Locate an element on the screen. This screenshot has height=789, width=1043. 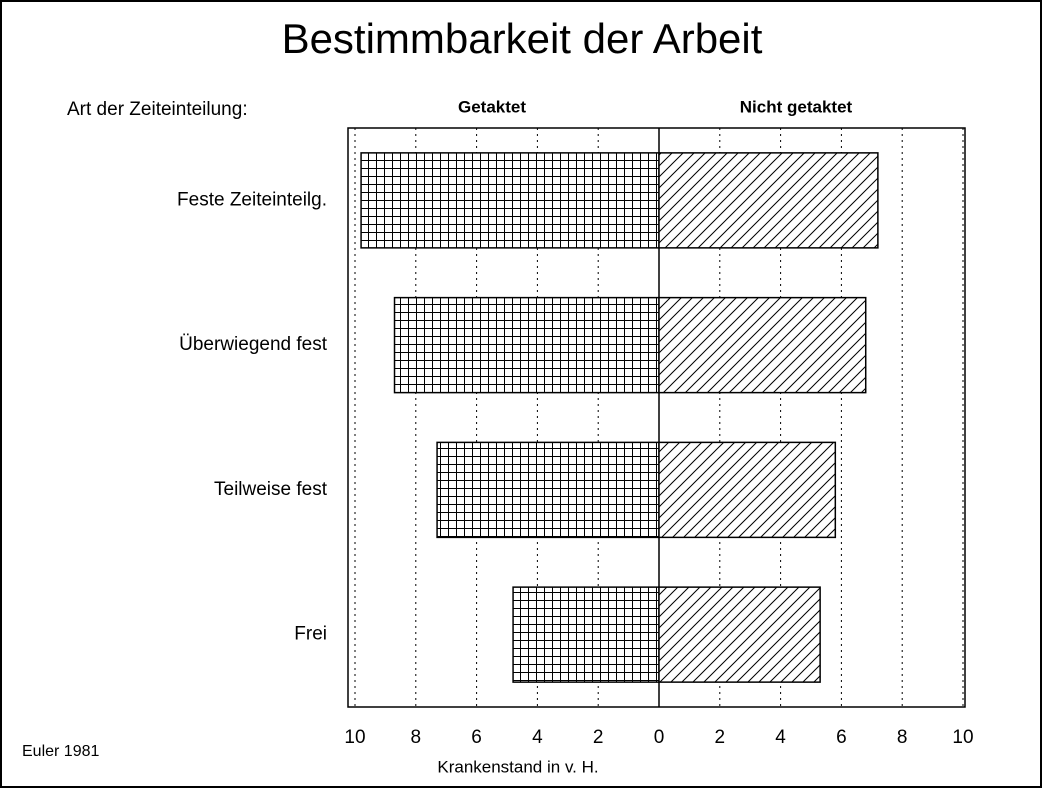
source: Euler 1981 is located at coordinates (60, 751).